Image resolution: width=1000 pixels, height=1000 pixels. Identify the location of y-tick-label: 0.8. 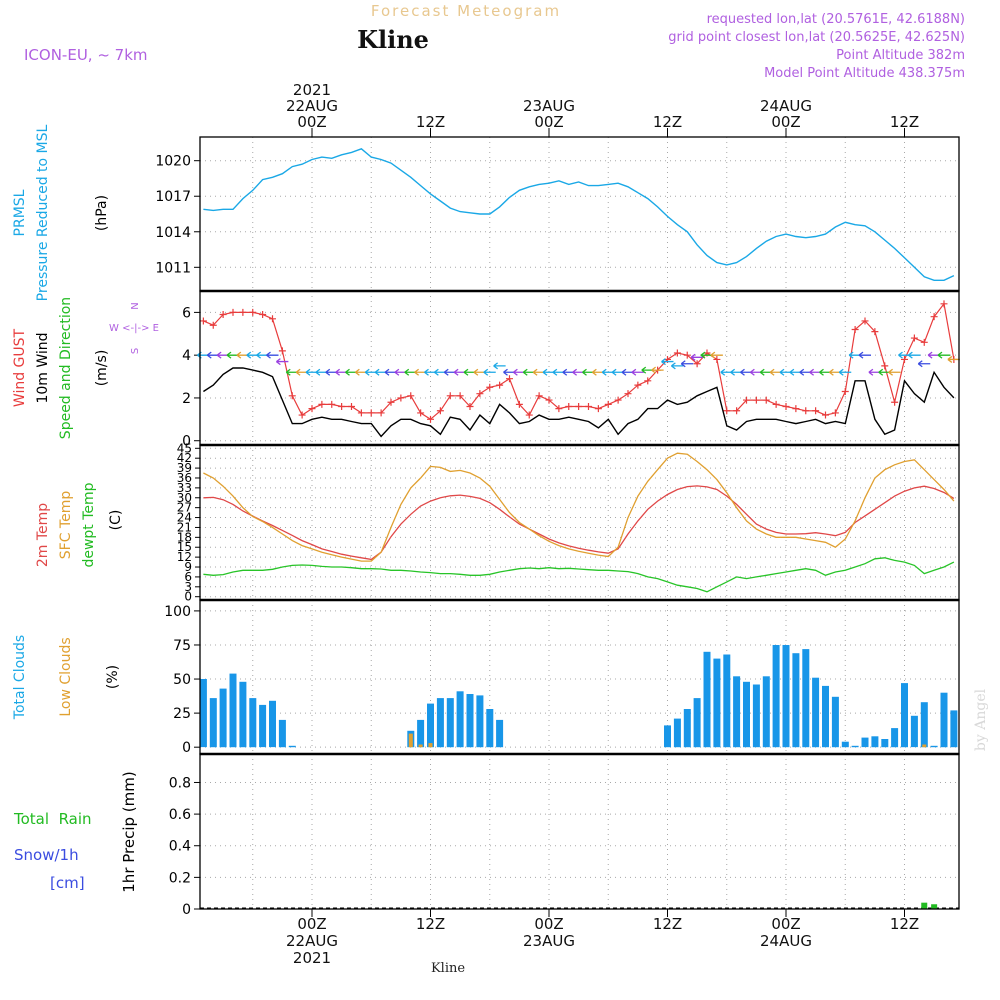
(180, 783).